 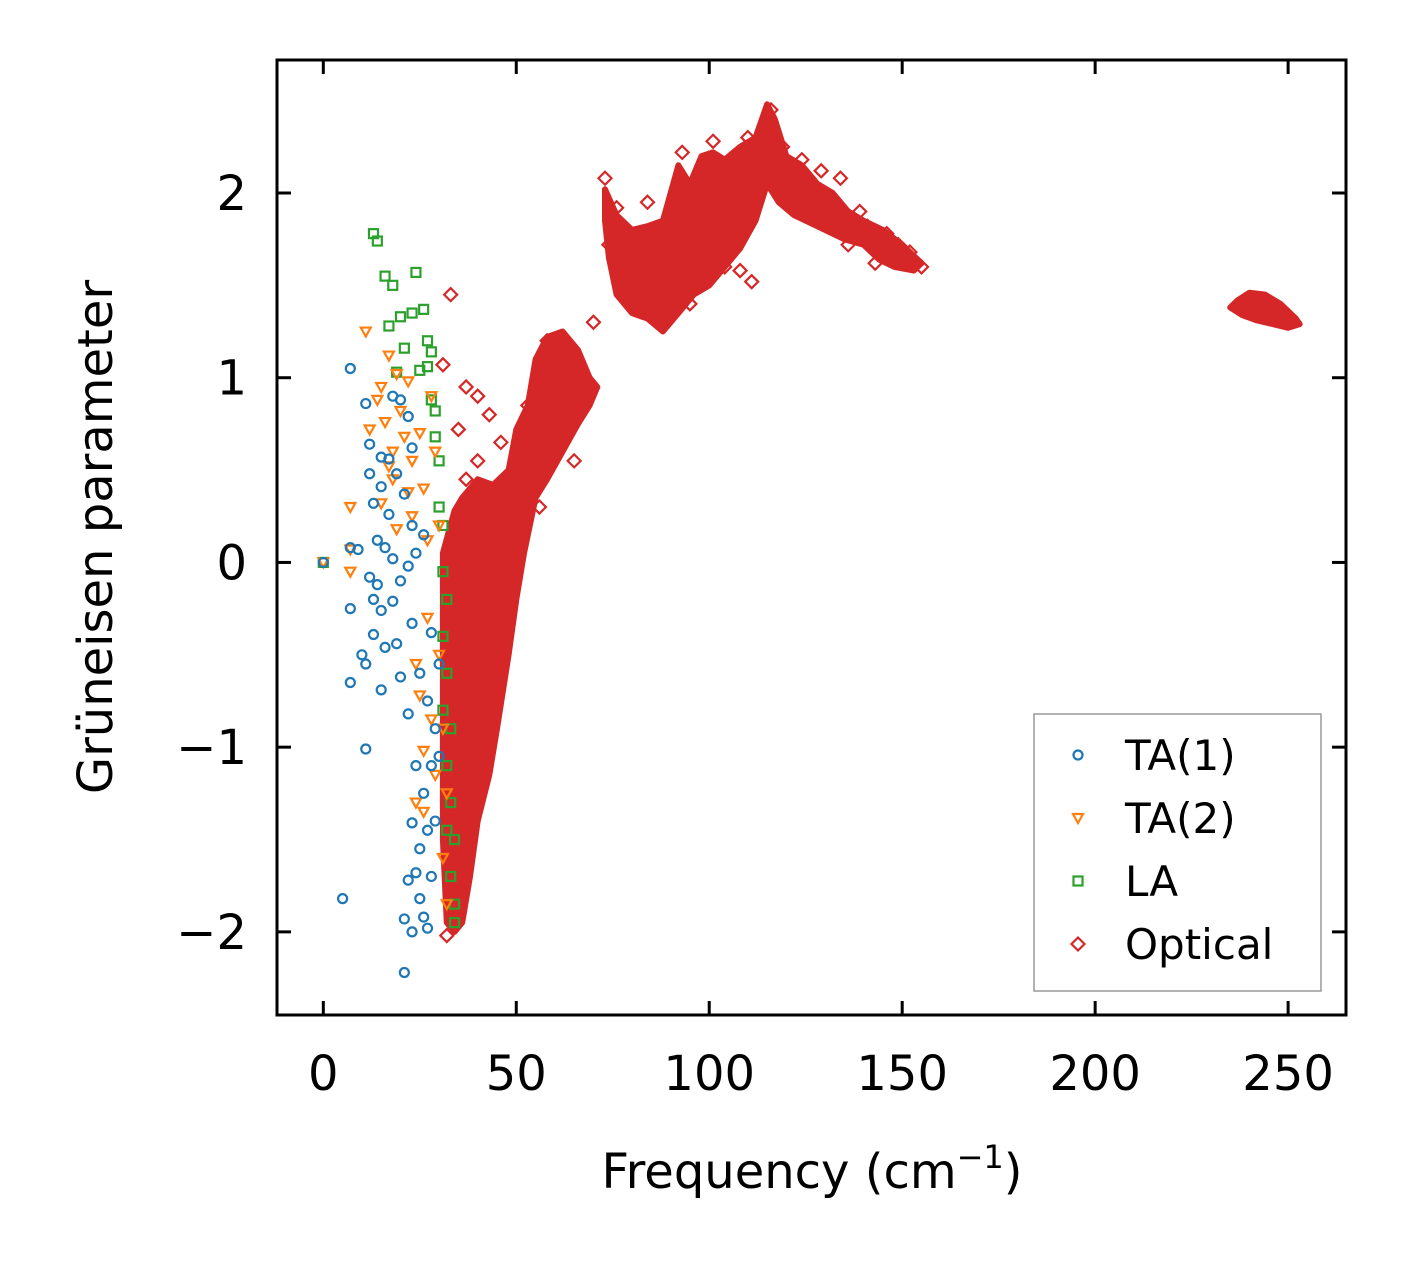 What do you see at coordinates (231, 379) in the screenshot?
I see `y-tick-label: 1` at bounding box center [231, 379].